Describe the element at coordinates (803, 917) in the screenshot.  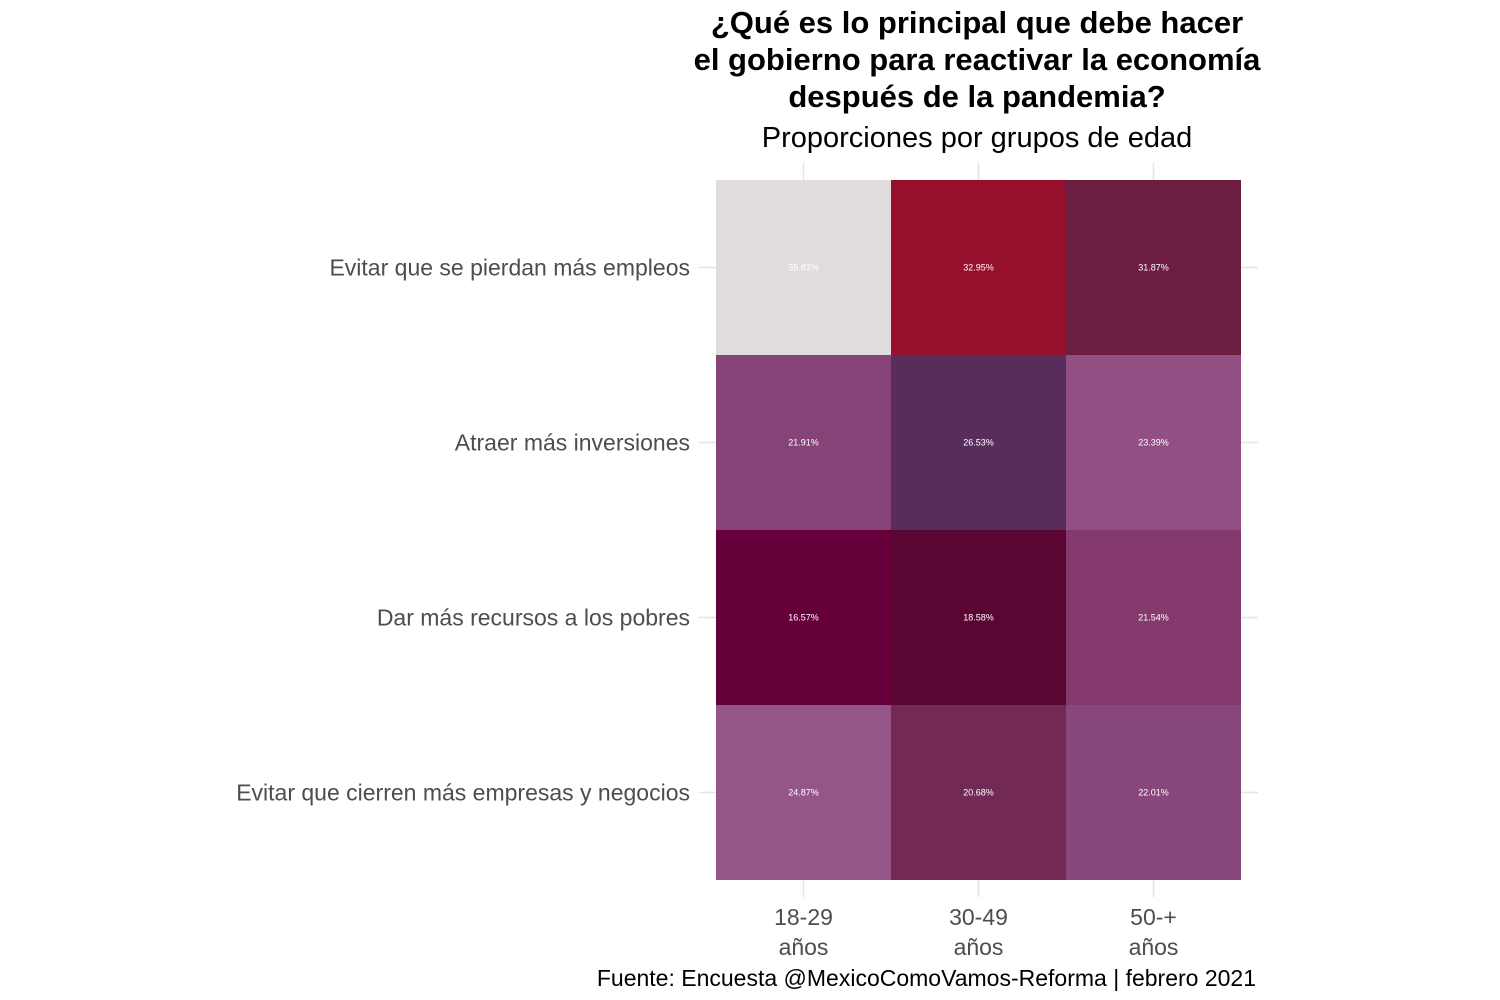
I see `x-tick-label: 18-29` at that location.